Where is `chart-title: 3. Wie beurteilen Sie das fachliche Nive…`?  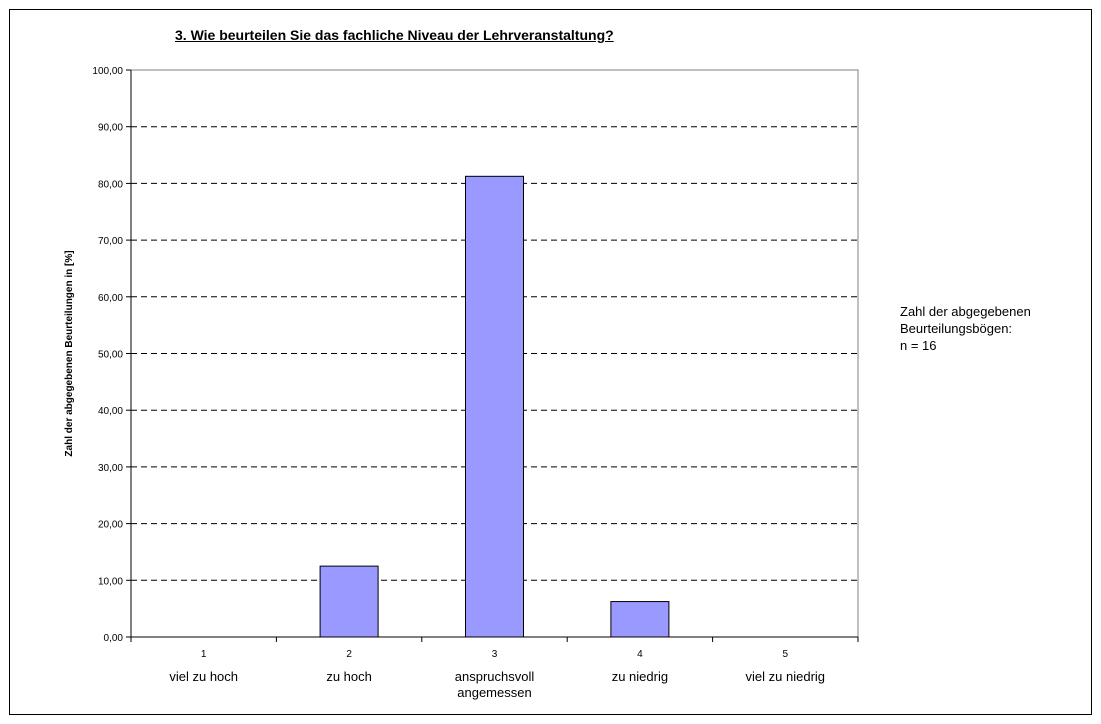
chart-title: 3. Wie beurteilen Sie das fachliche Nive… is located at coordinates (394, 35).